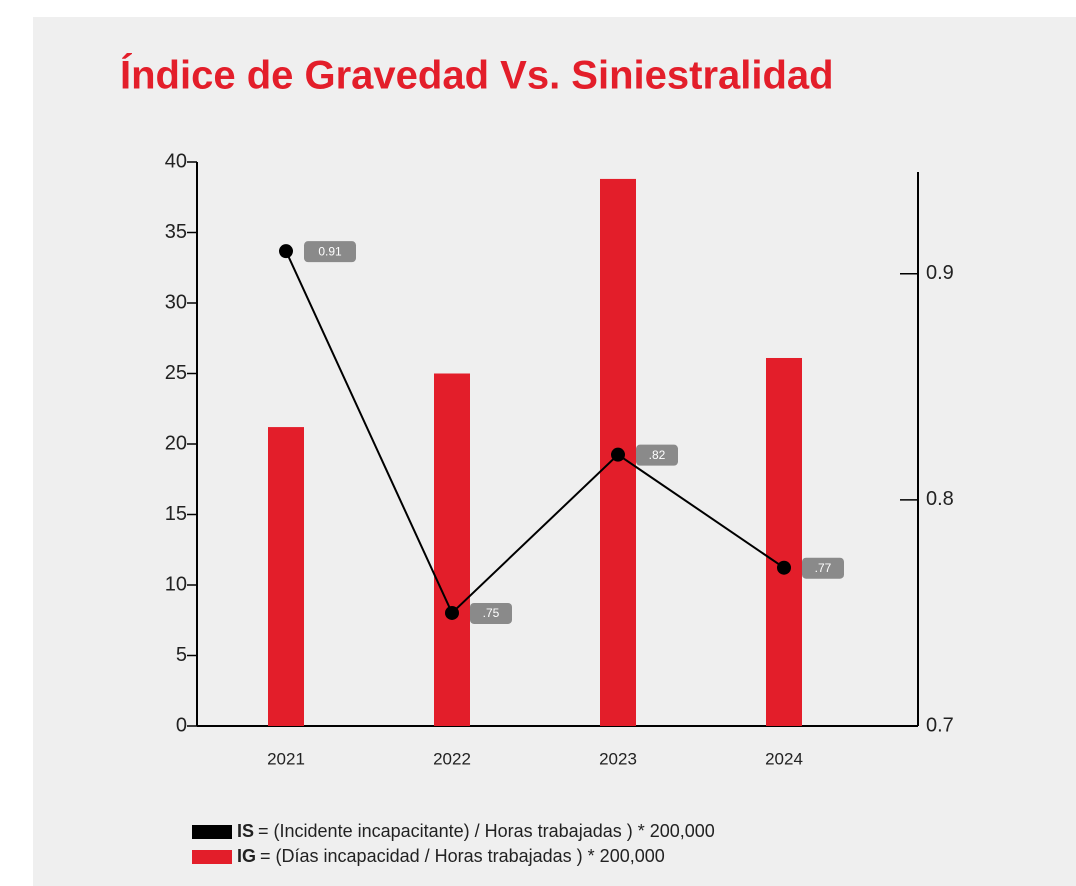  Describe the element at coordinates (477, 75) in the screenshot. I see `chart-title: Índice de Gravedad Vs. Siniestralidad` at that location.